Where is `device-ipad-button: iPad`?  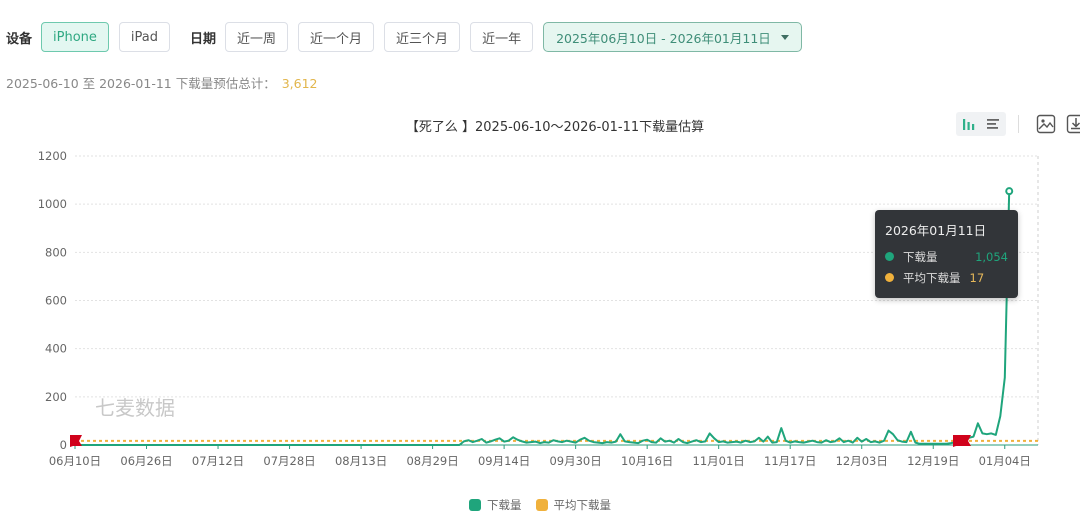
device-ipad-button: iPad is located at coordinates (144, 37).